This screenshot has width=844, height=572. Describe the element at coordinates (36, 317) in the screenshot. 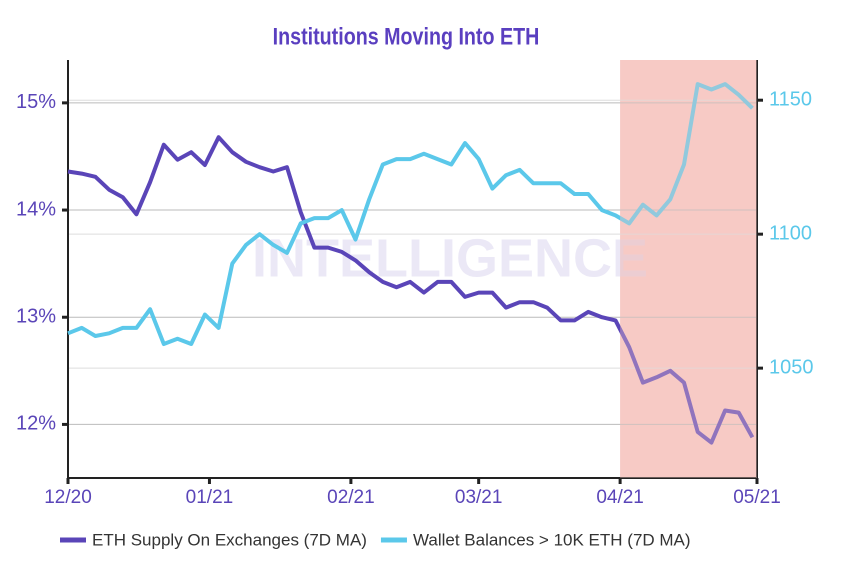

I see `y-tick-label: 13%` at that location.